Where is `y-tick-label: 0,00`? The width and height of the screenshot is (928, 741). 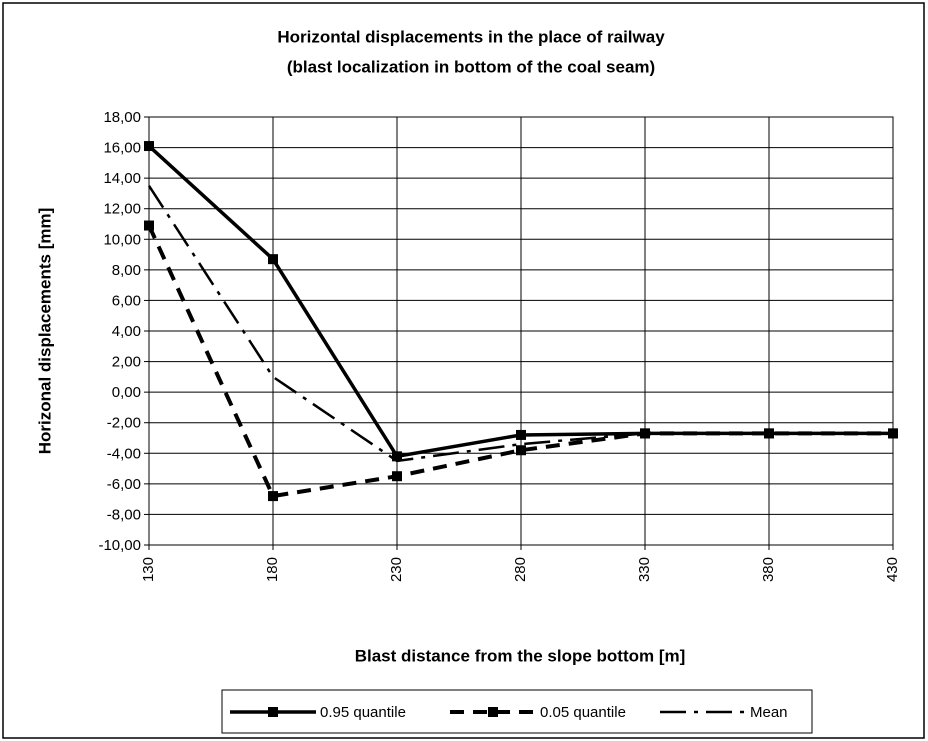 y-tick-label: 0,00 is located at coordinates (126, 392).